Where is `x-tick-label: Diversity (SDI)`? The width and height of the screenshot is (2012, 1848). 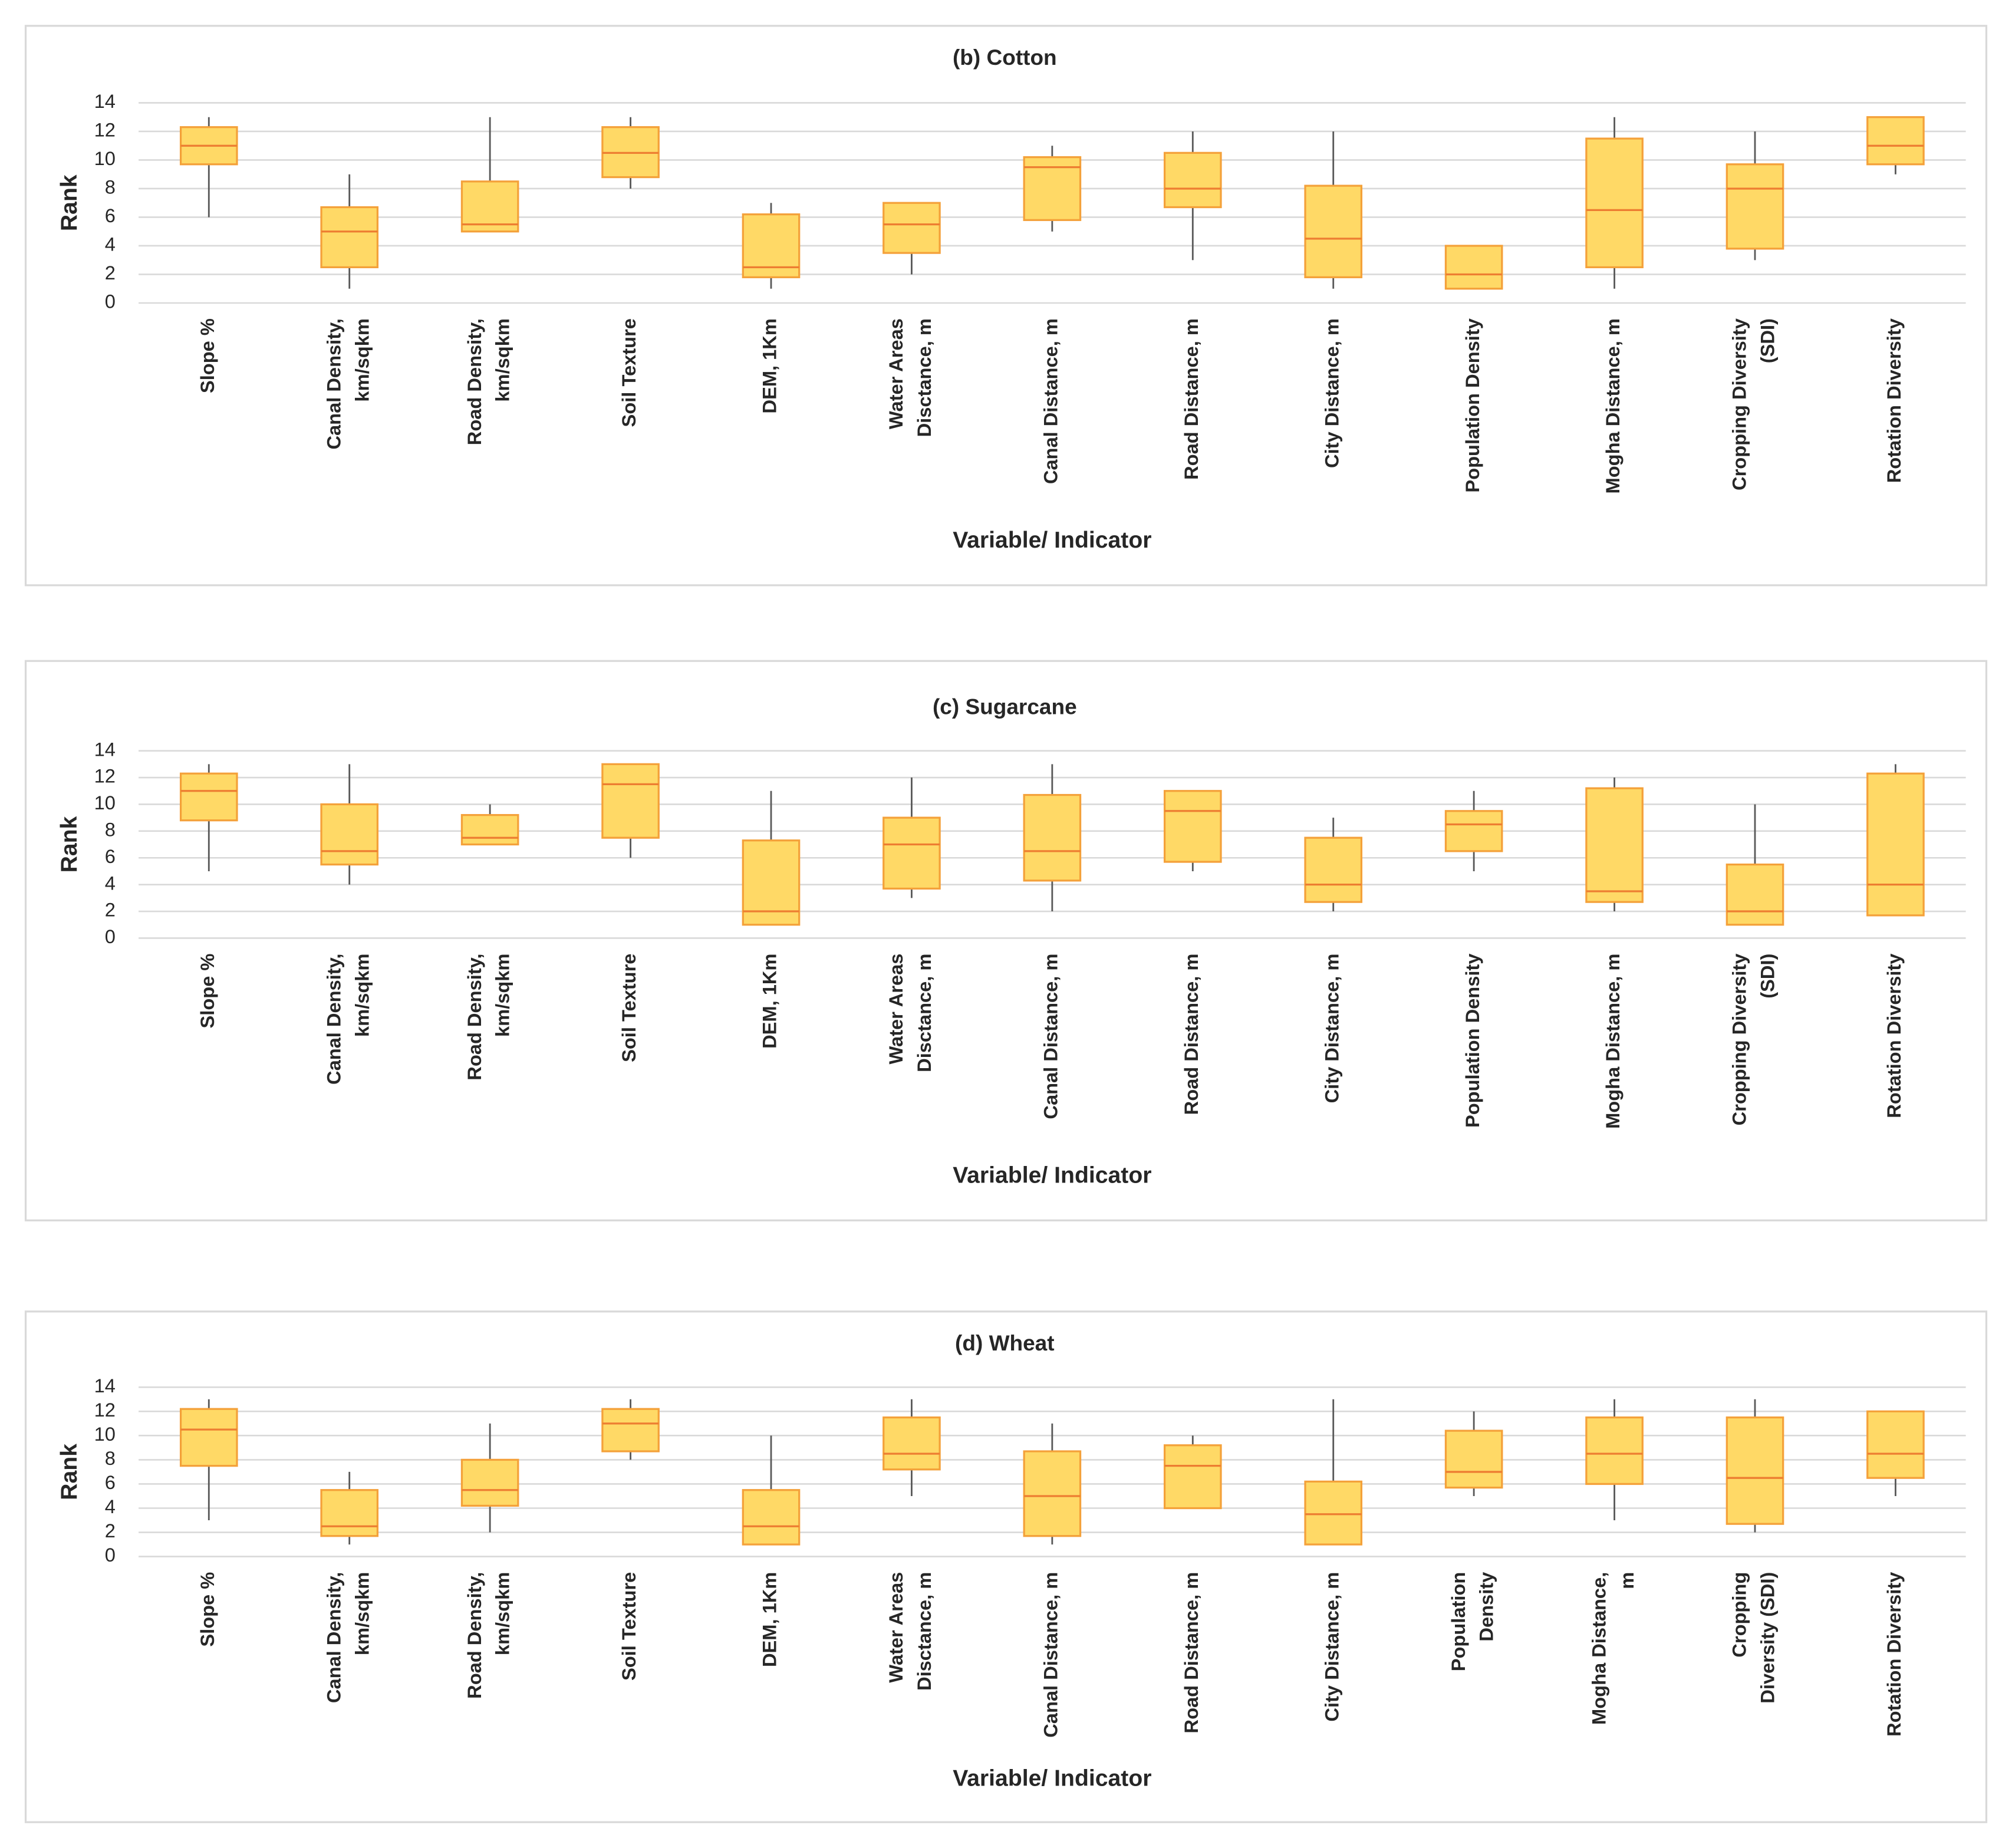 x-tick-label: Diversity (SDI) is located at coordinates (1768, 1638).